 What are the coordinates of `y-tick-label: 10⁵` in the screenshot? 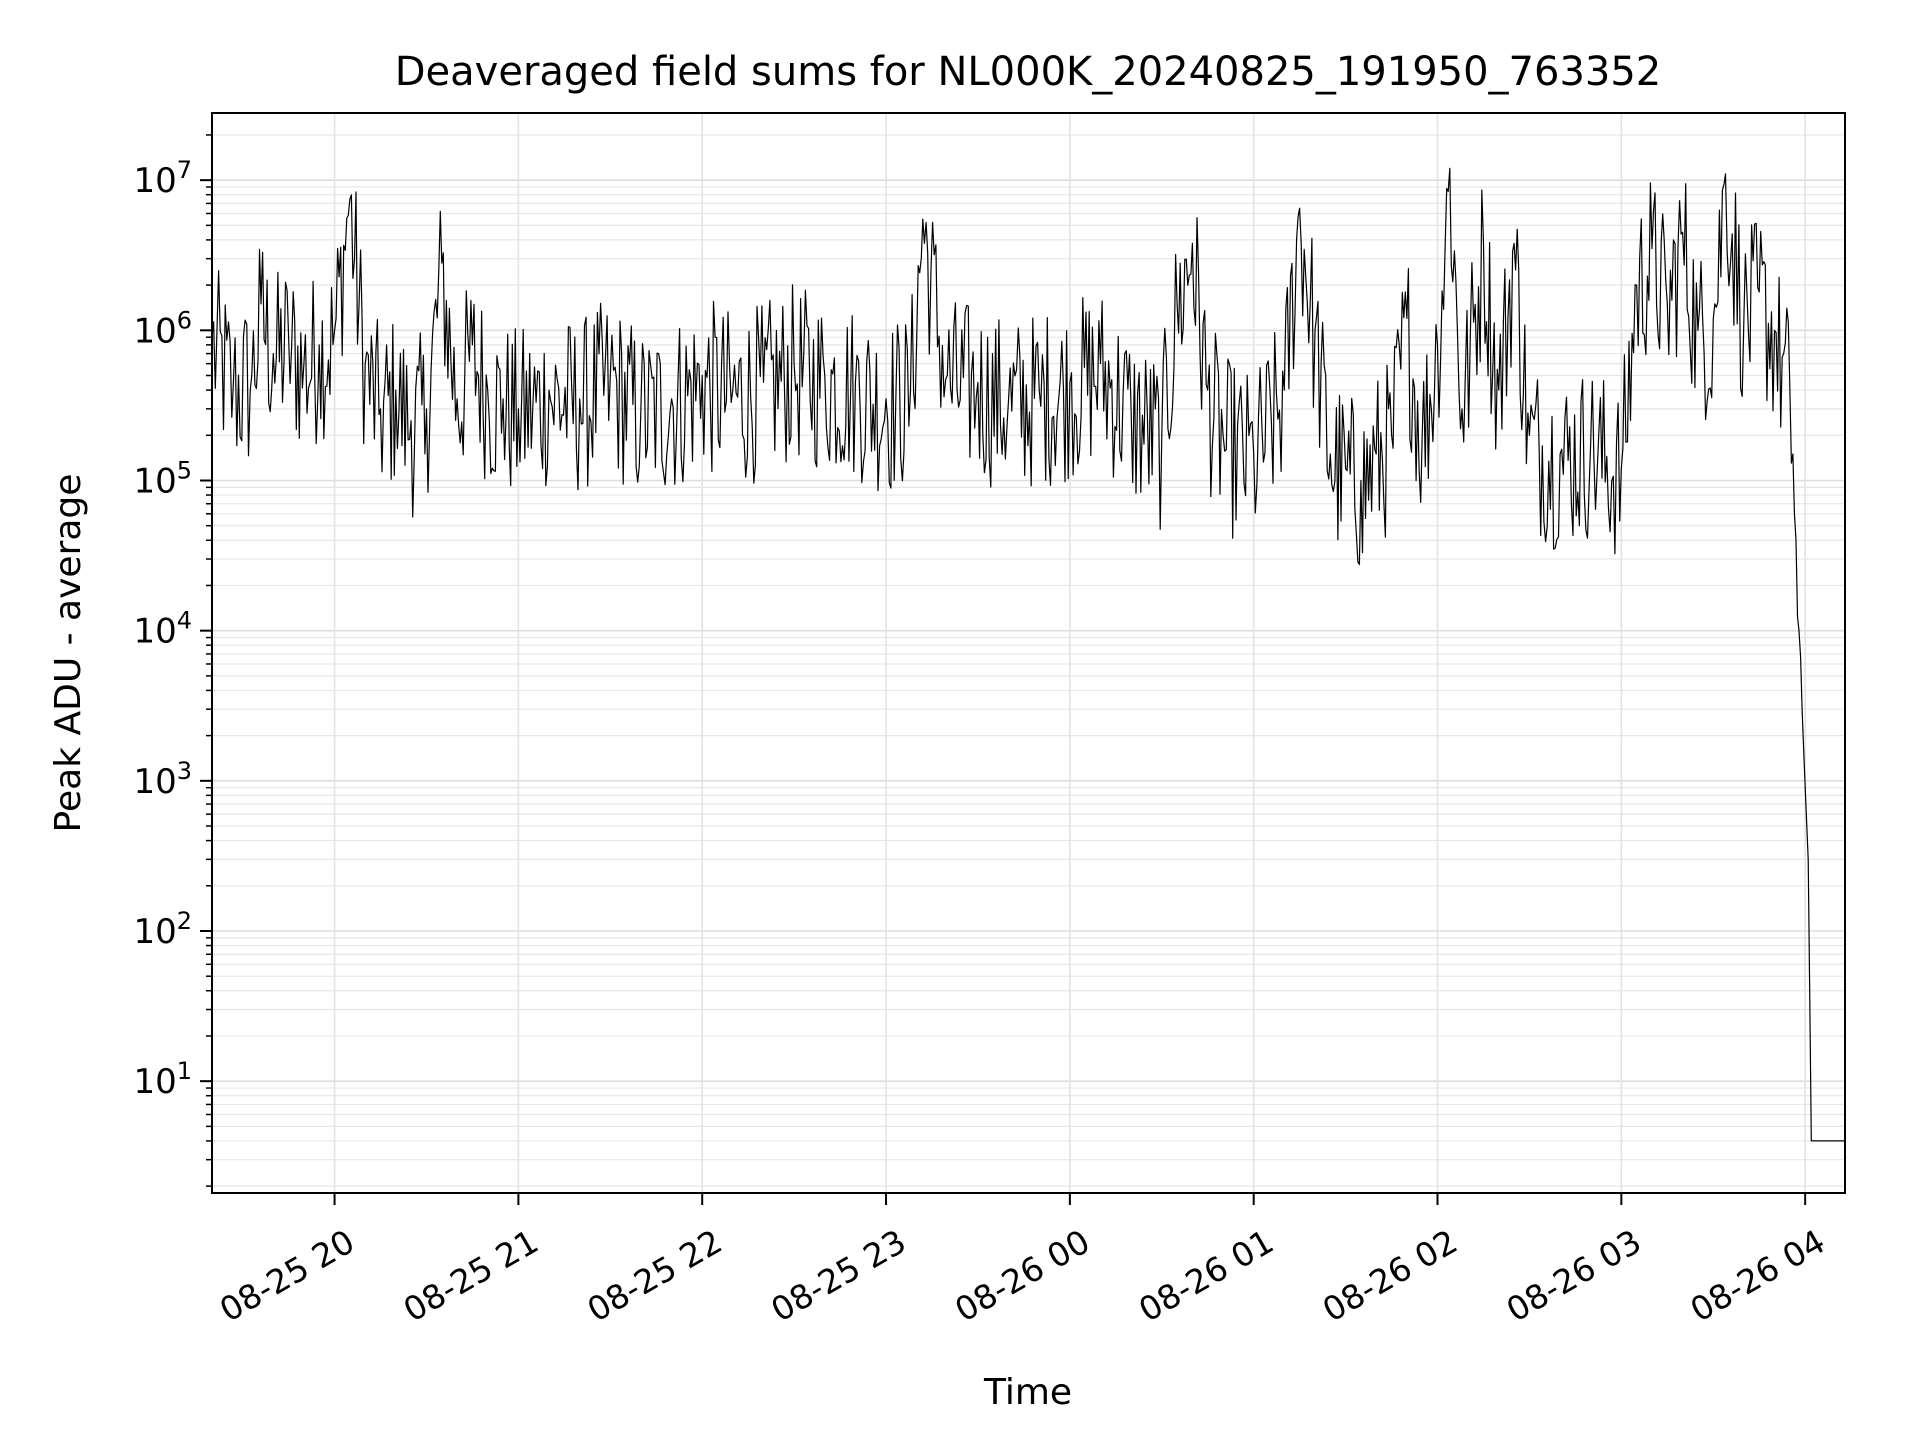 It's located at (162, 478).